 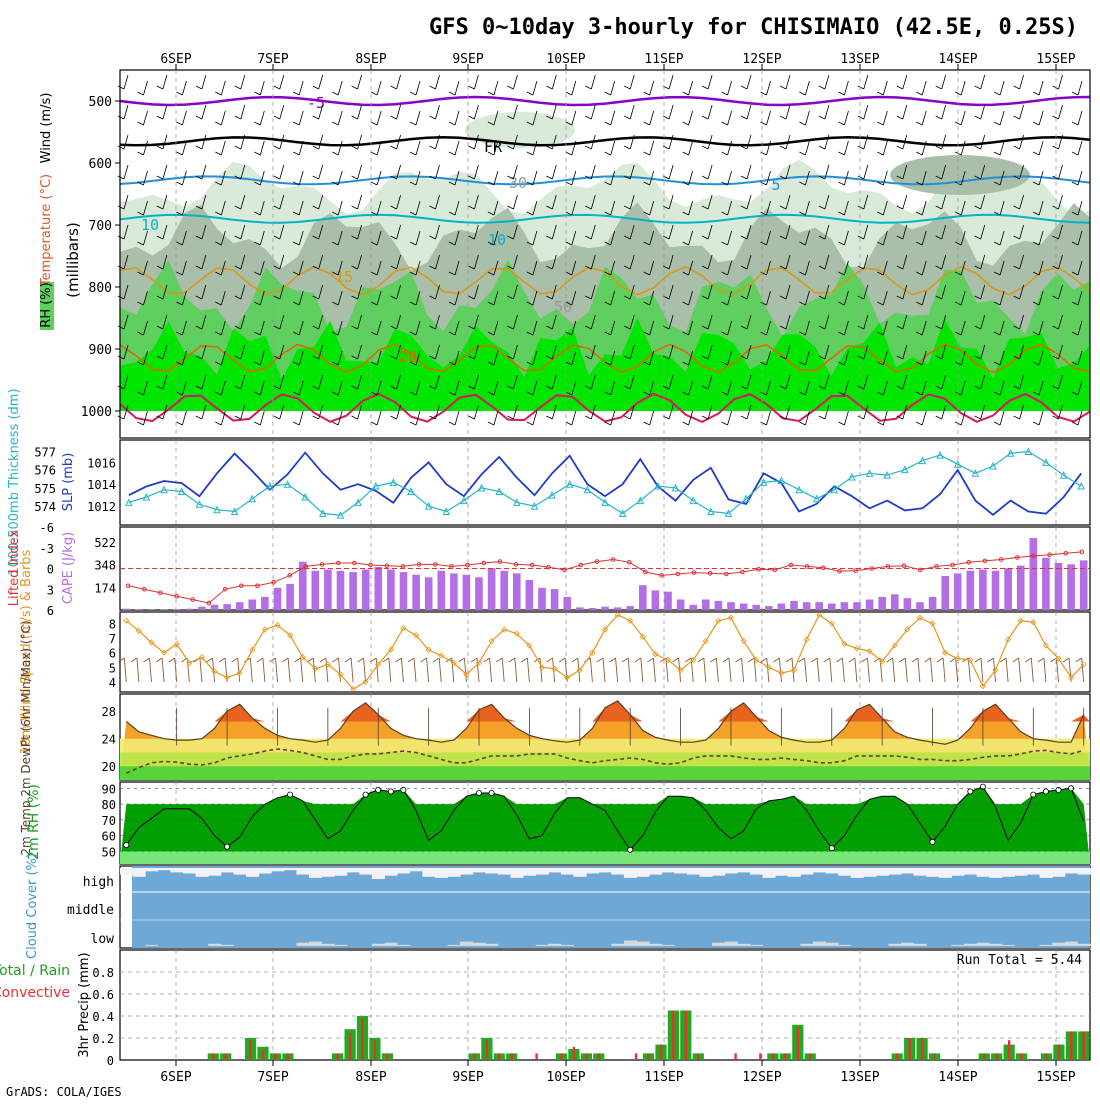 What do you see at coordinates (68, 482) in the screenshot?
I see `slp-axis-label: SLP (mb)` at bounding box center [68, 482].